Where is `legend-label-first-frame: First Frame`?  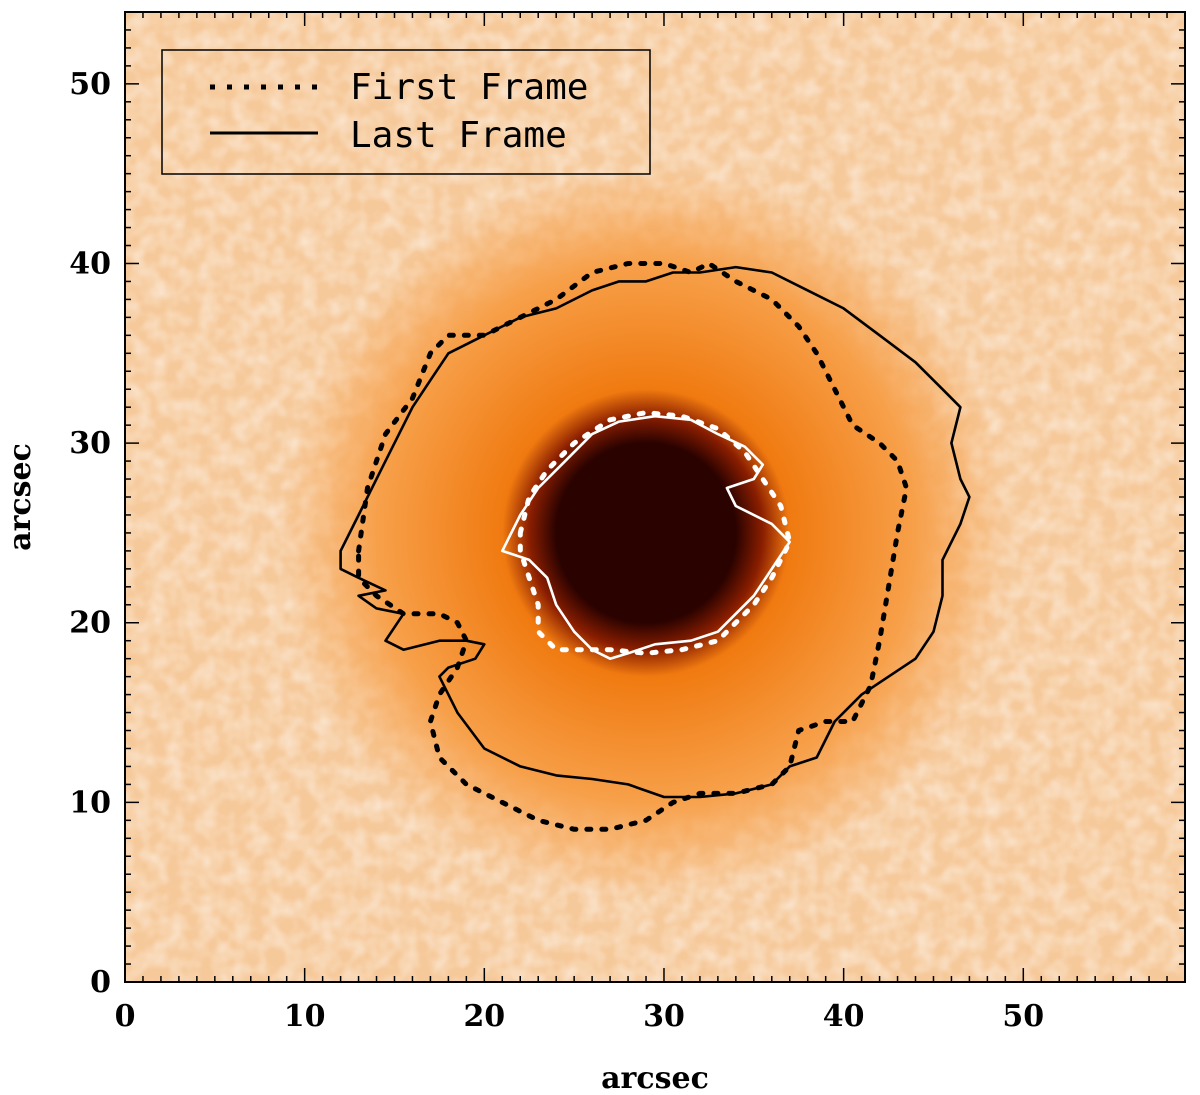
legend-label-first-frame: First Frame is located at coordinates (469, 87).